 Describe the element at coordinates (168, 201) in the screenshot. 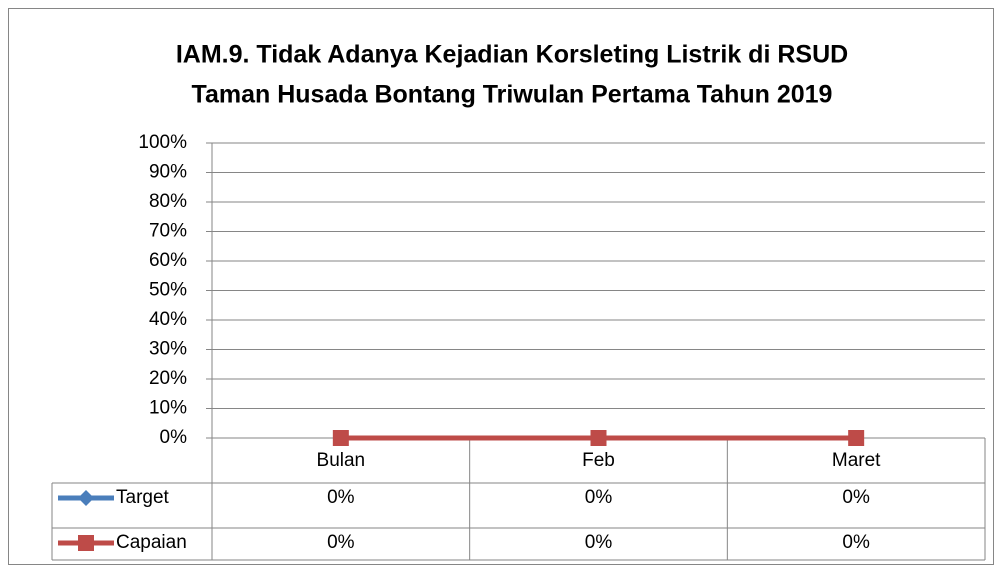

I see `y-tick-label: 80%` at that location.